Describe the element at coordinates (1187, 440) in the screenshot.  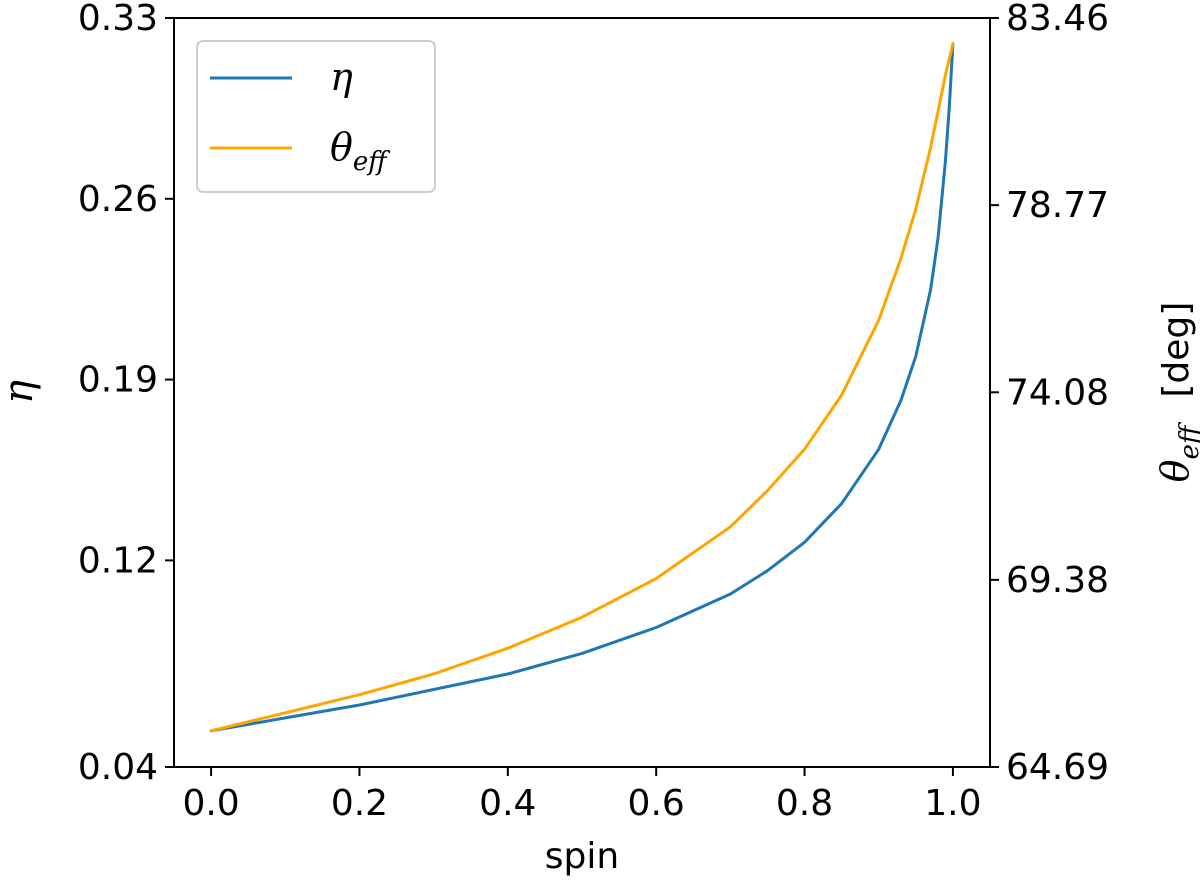
I see `right-y-axis-subscript: eff` at that location.